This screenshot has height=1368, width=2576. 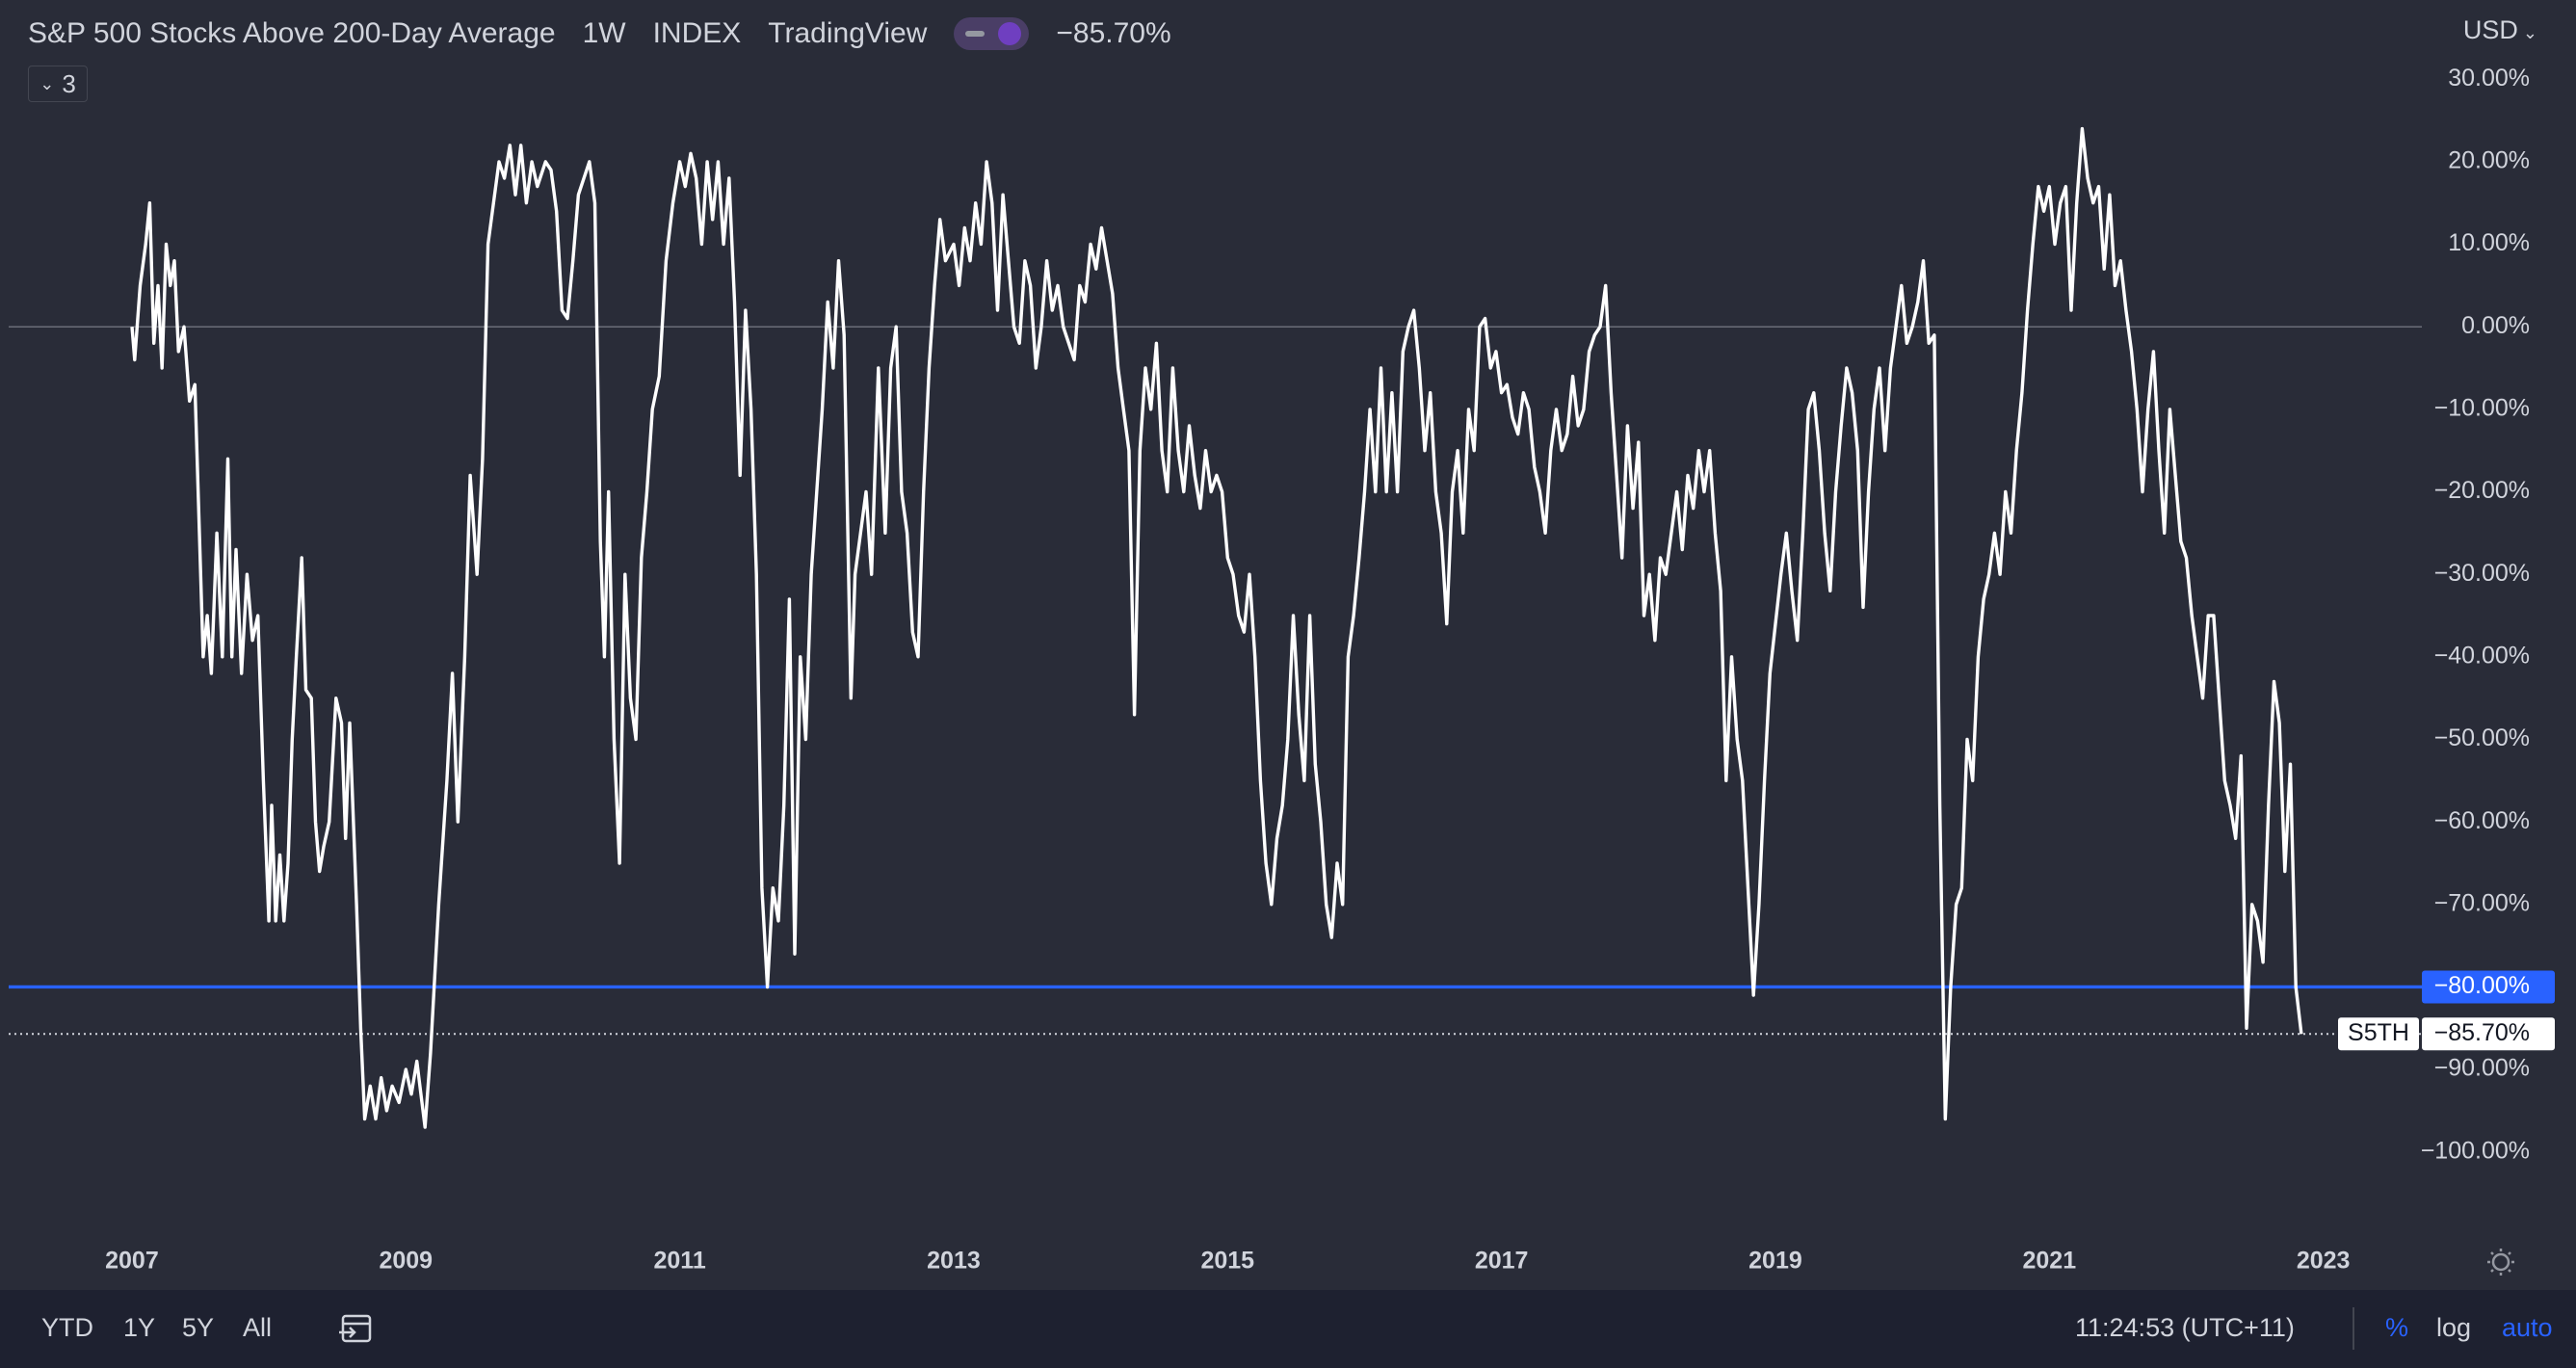 What do you see at coordinates (2482, 655) in the screenshot?
I see `y-tick-label: −40.00%` at bounding box center [2482, 655].